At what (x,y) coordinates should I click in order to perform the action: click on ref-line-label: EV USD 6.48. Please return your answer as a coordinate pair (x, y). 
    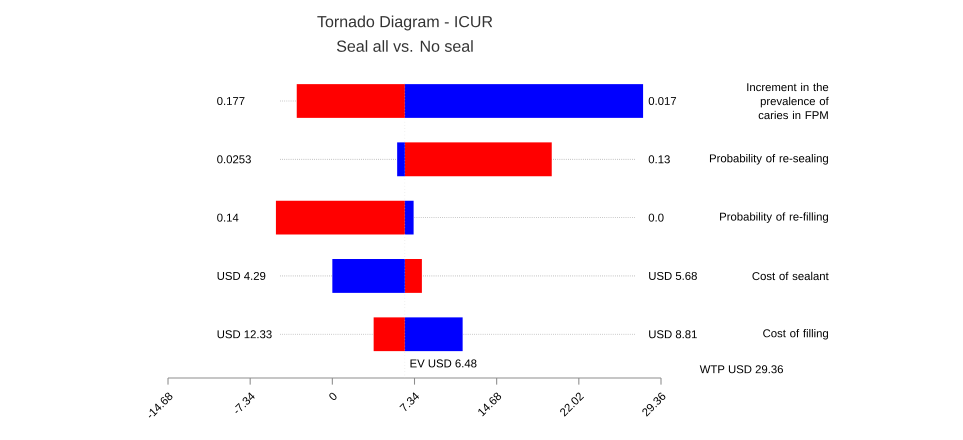
    Looking at the image, I should click on (443, 363).